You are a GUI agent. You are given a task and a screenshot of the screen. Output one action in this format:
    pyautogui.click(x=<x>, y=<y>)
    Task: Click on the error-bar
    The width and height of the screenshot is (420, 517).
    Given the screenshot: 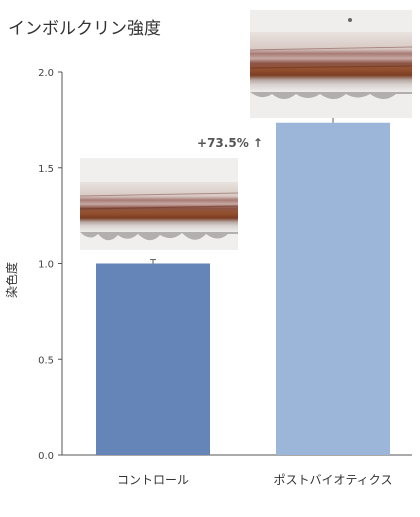 What is the action you would take?
    pyautogui.click(x=153, y=261)
    